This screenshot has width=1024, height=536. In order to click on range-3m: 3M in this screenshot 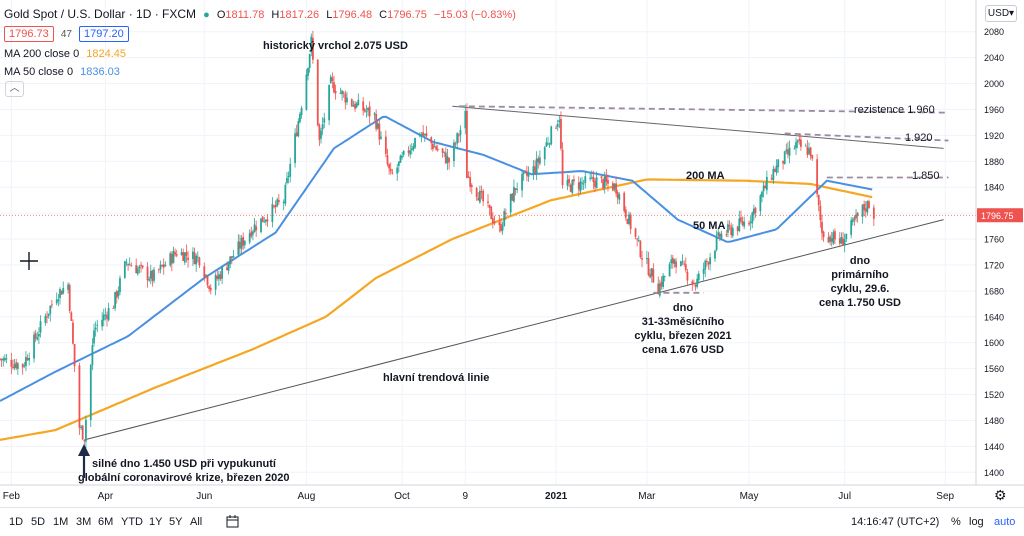, I will do `click(84, 522)`.